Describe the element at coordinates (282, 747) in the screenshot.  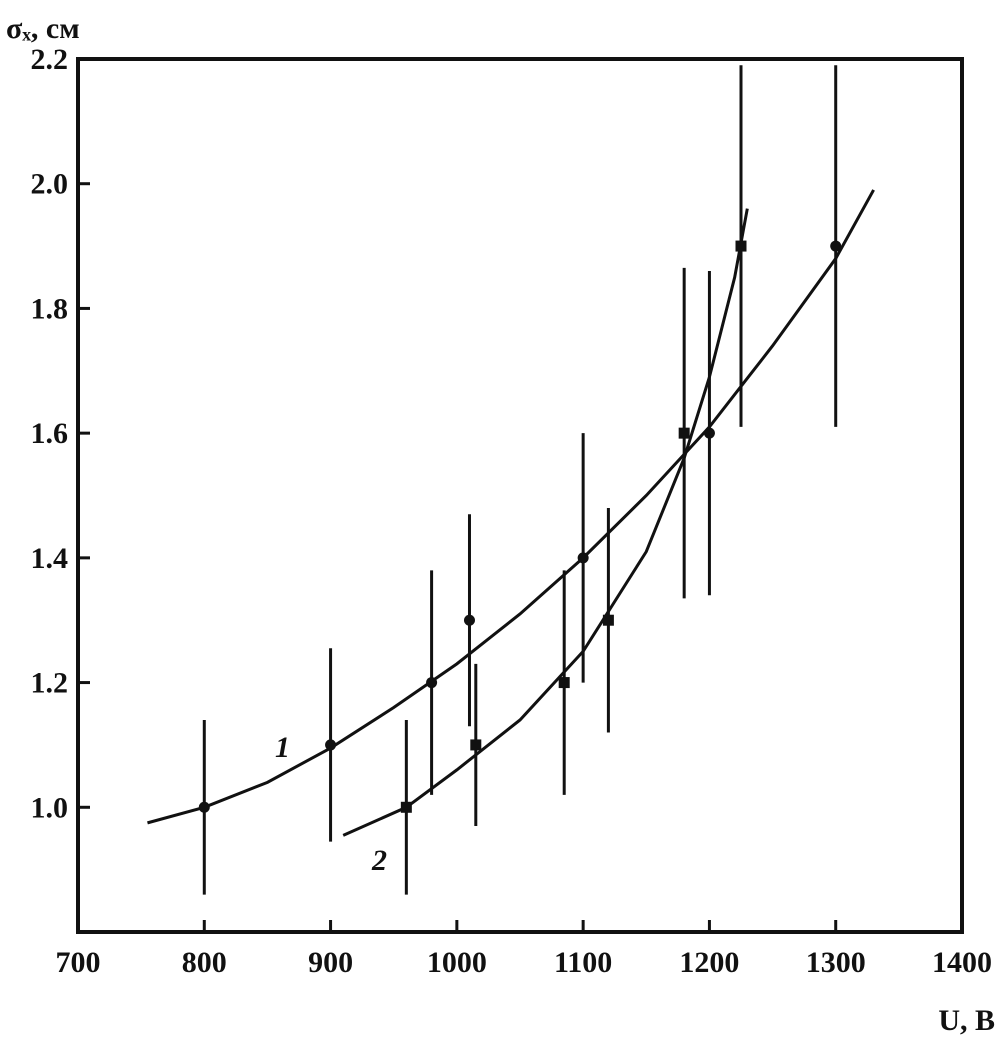
I see `curve-label: 1` at that location.